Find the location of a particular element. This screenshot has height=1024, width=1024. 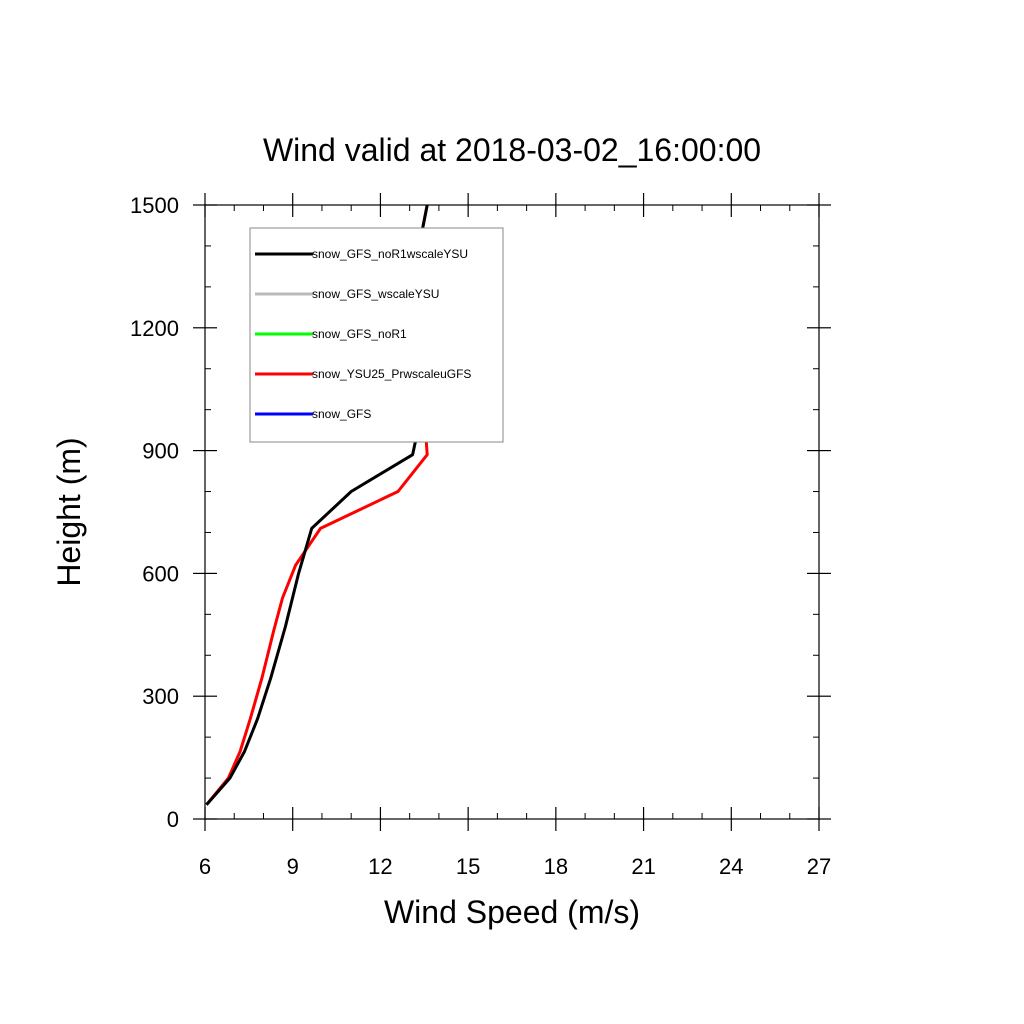

x-tick-label: 6 is located at coordinates (205, 866).